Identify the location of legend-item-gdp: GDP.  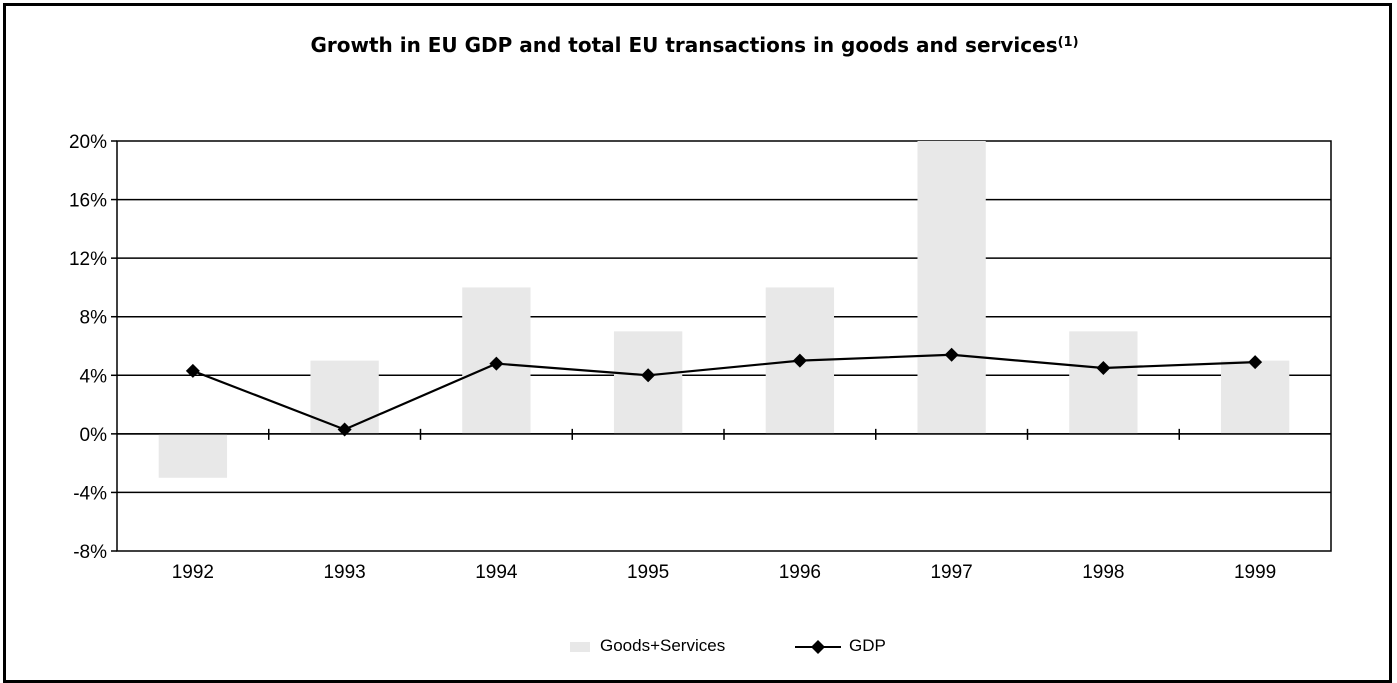
(840, 646).